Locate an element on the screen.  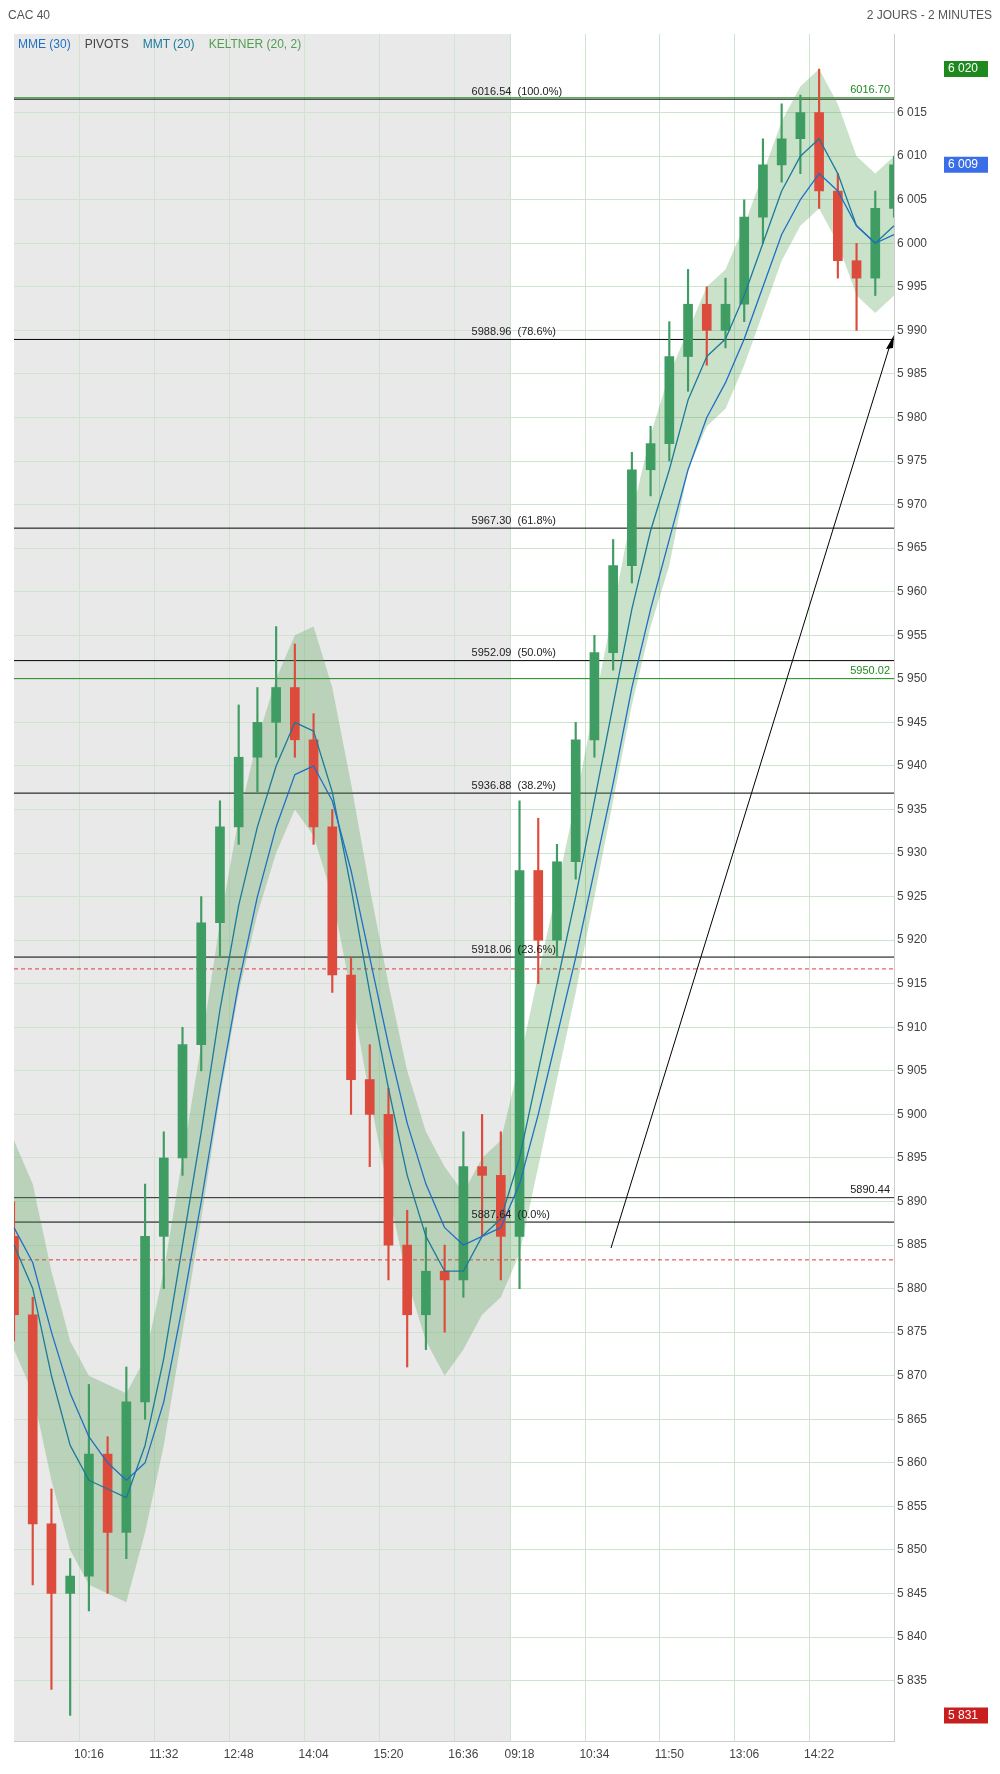
y-tick-label: 5 860 is located at coordinates (912, 1462).